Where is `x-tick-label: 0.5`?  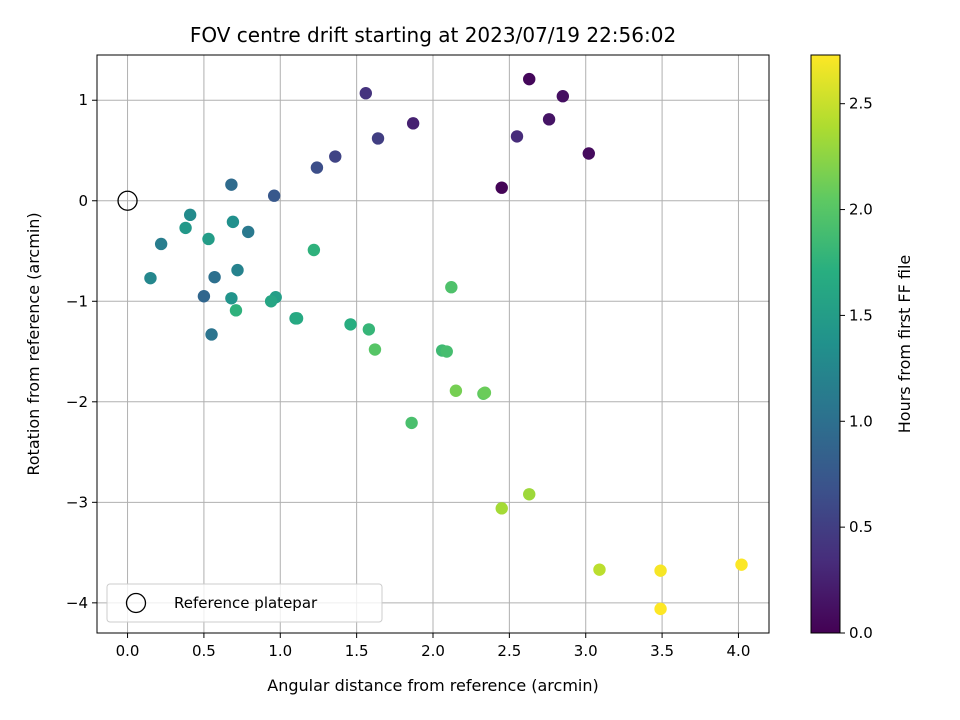 x-tick-label: 0.5 is located at coordinates (204, 651).